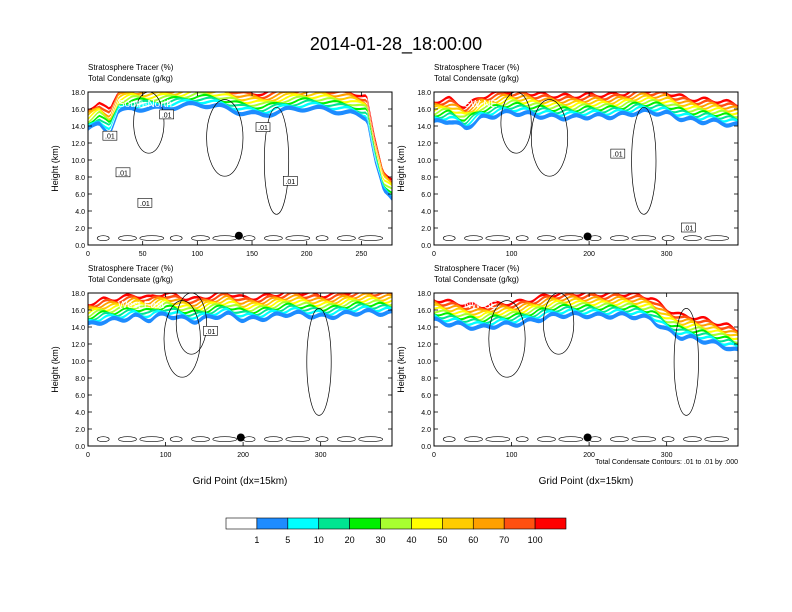 The image size is (792, 612). What do you see at coordinates (480, 104) in the screenshot?
I see `panel-label: SW-NE` at bounding box center [480, 104].